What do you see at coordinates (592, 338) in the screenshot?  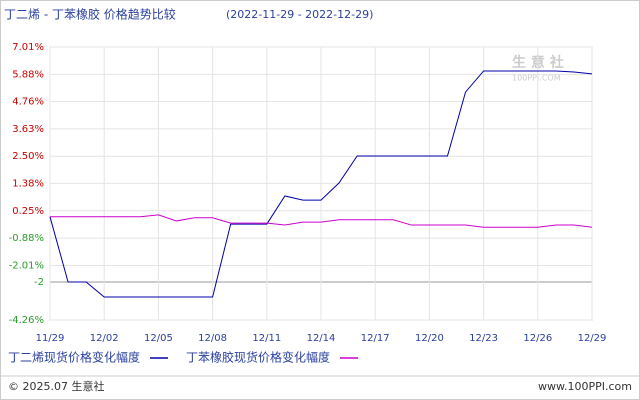 I see `x-tick-label: 12/29` at bounding box center [592, 338].